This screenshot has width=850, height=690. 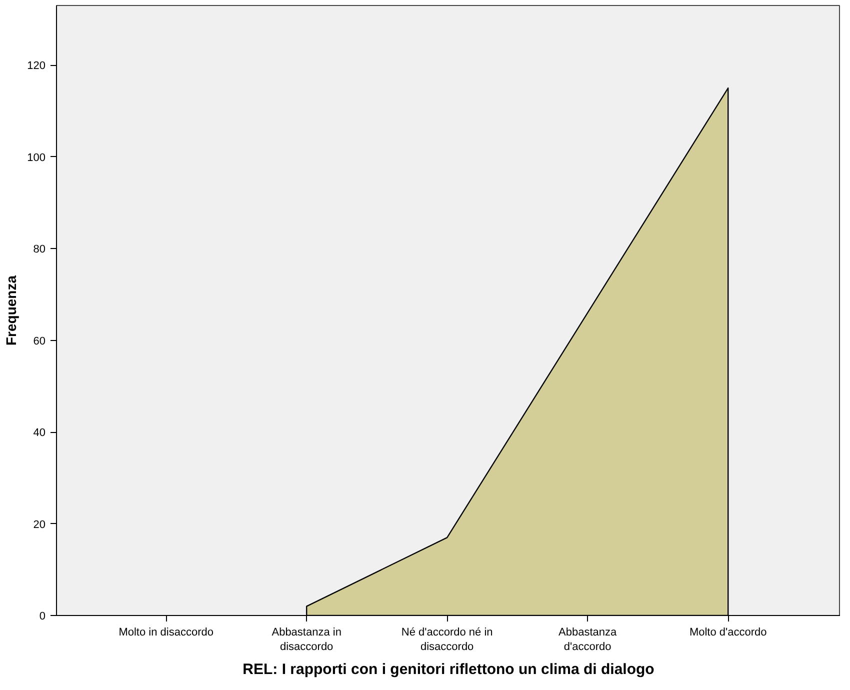 I want to click on y-tick-label: 0, so click(x=42, y=616).